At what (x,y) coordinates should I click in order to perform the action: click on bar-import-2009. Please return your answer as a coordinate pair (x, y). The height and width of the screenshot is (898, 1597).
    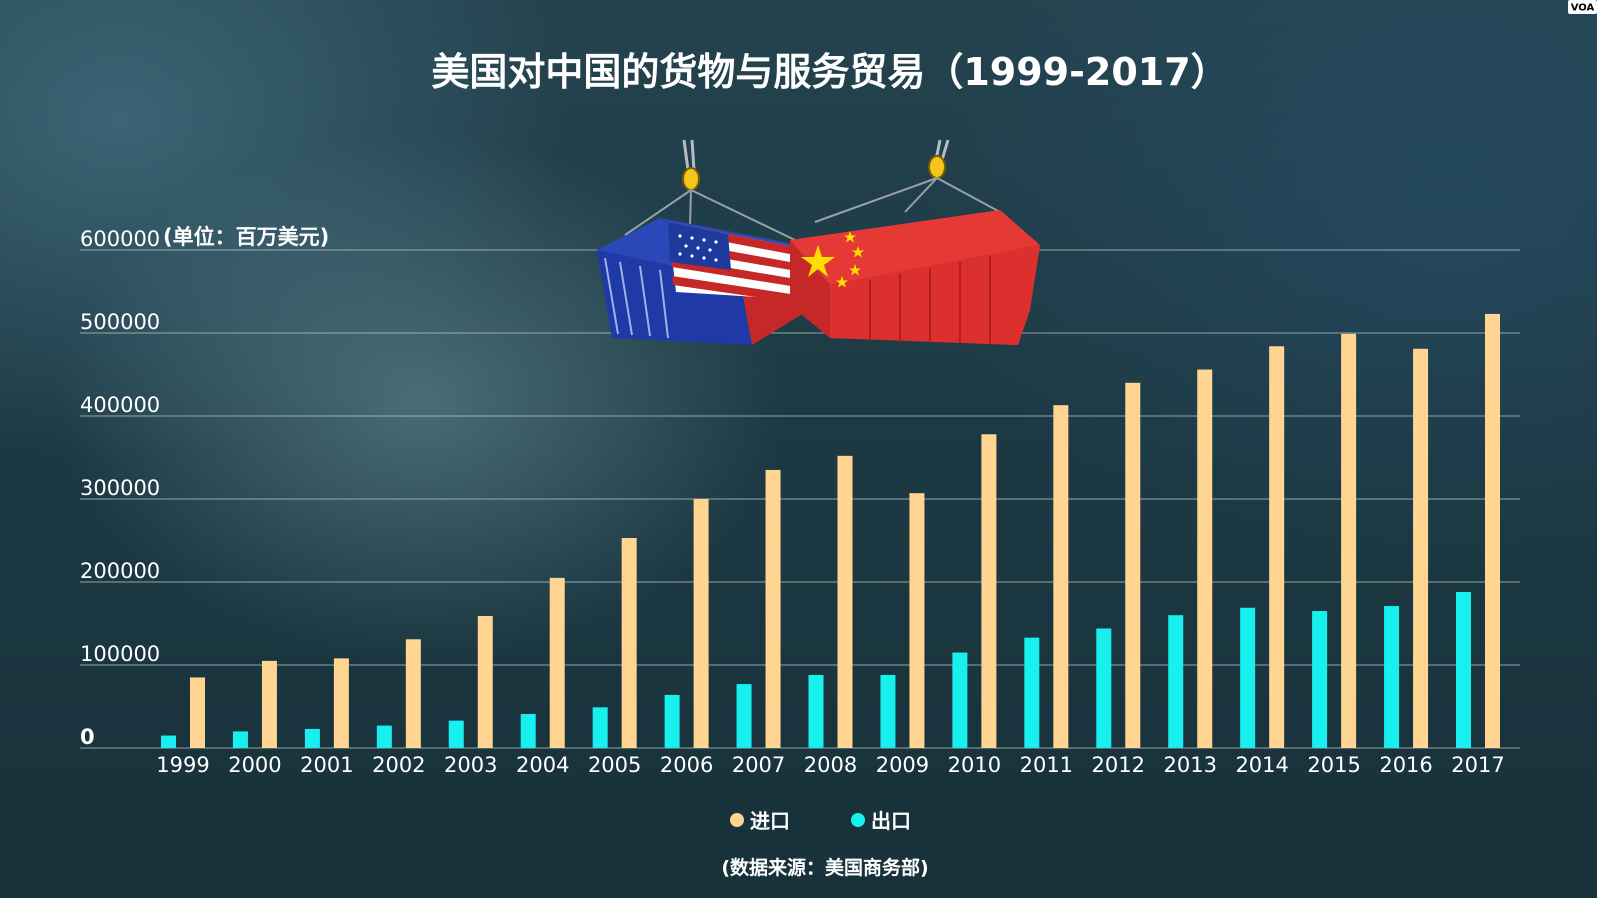
    Looking at the image, I should click on (917, 620).